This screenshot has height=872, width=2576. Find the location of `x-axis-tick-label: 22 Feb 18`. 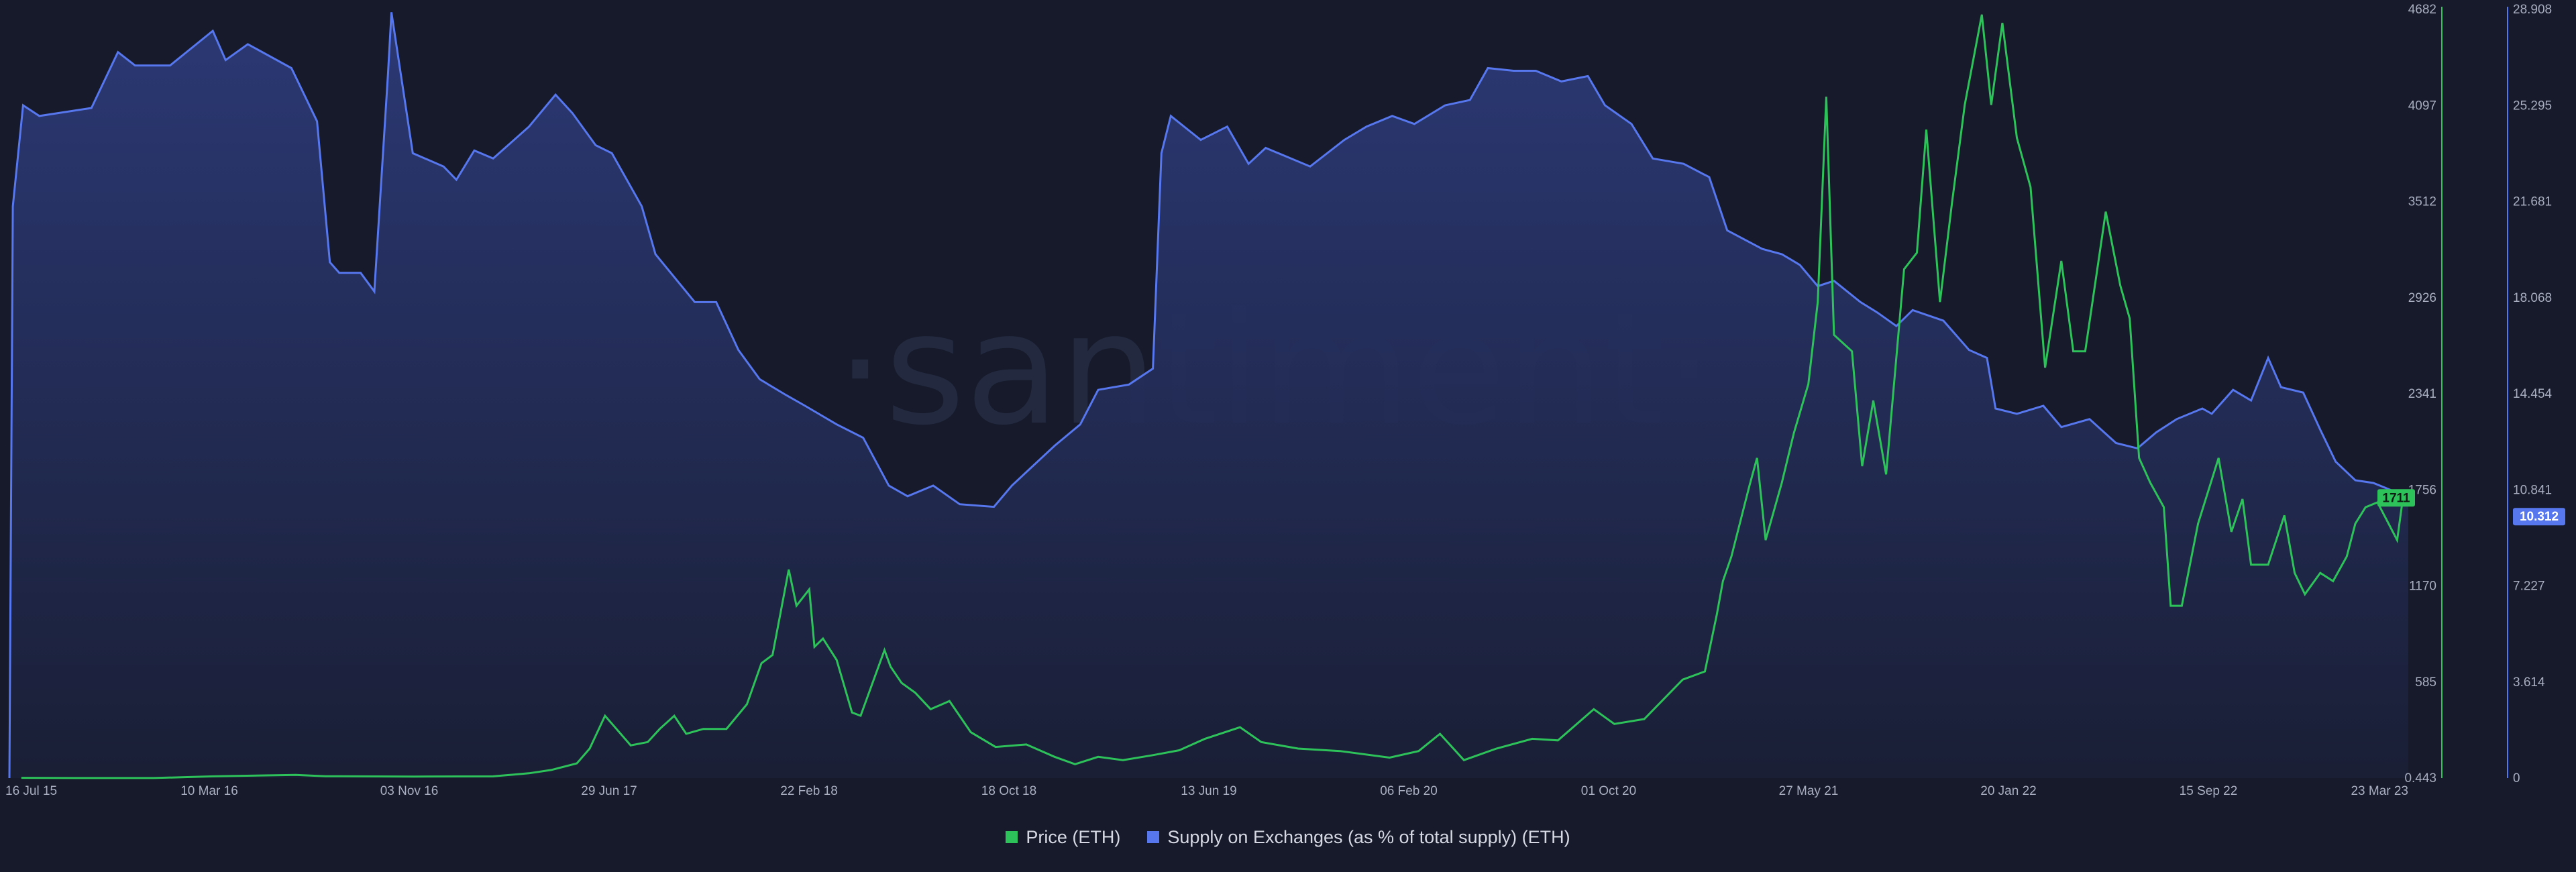

x-axis-tick-label: 22 Feb 18 is located at coordinates (809, 791).